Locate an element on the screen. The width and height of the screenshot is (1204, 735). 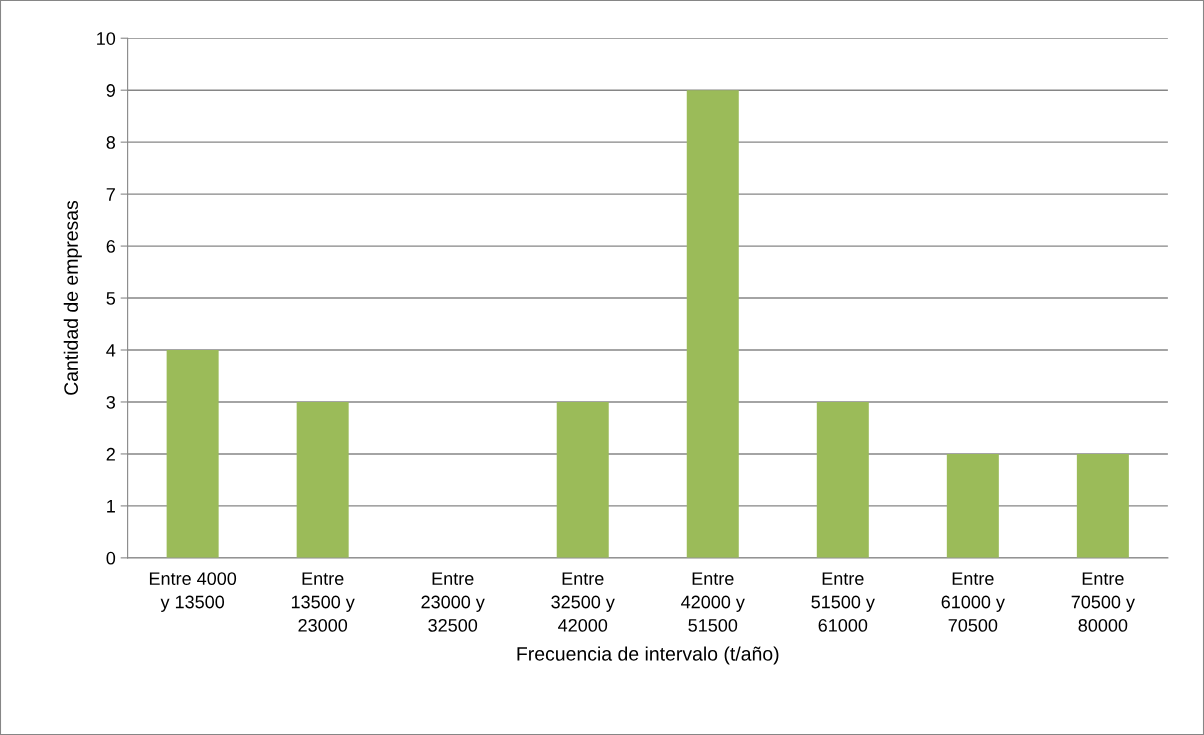
y-tick-label: 2 is located at coordinates (110, 454).